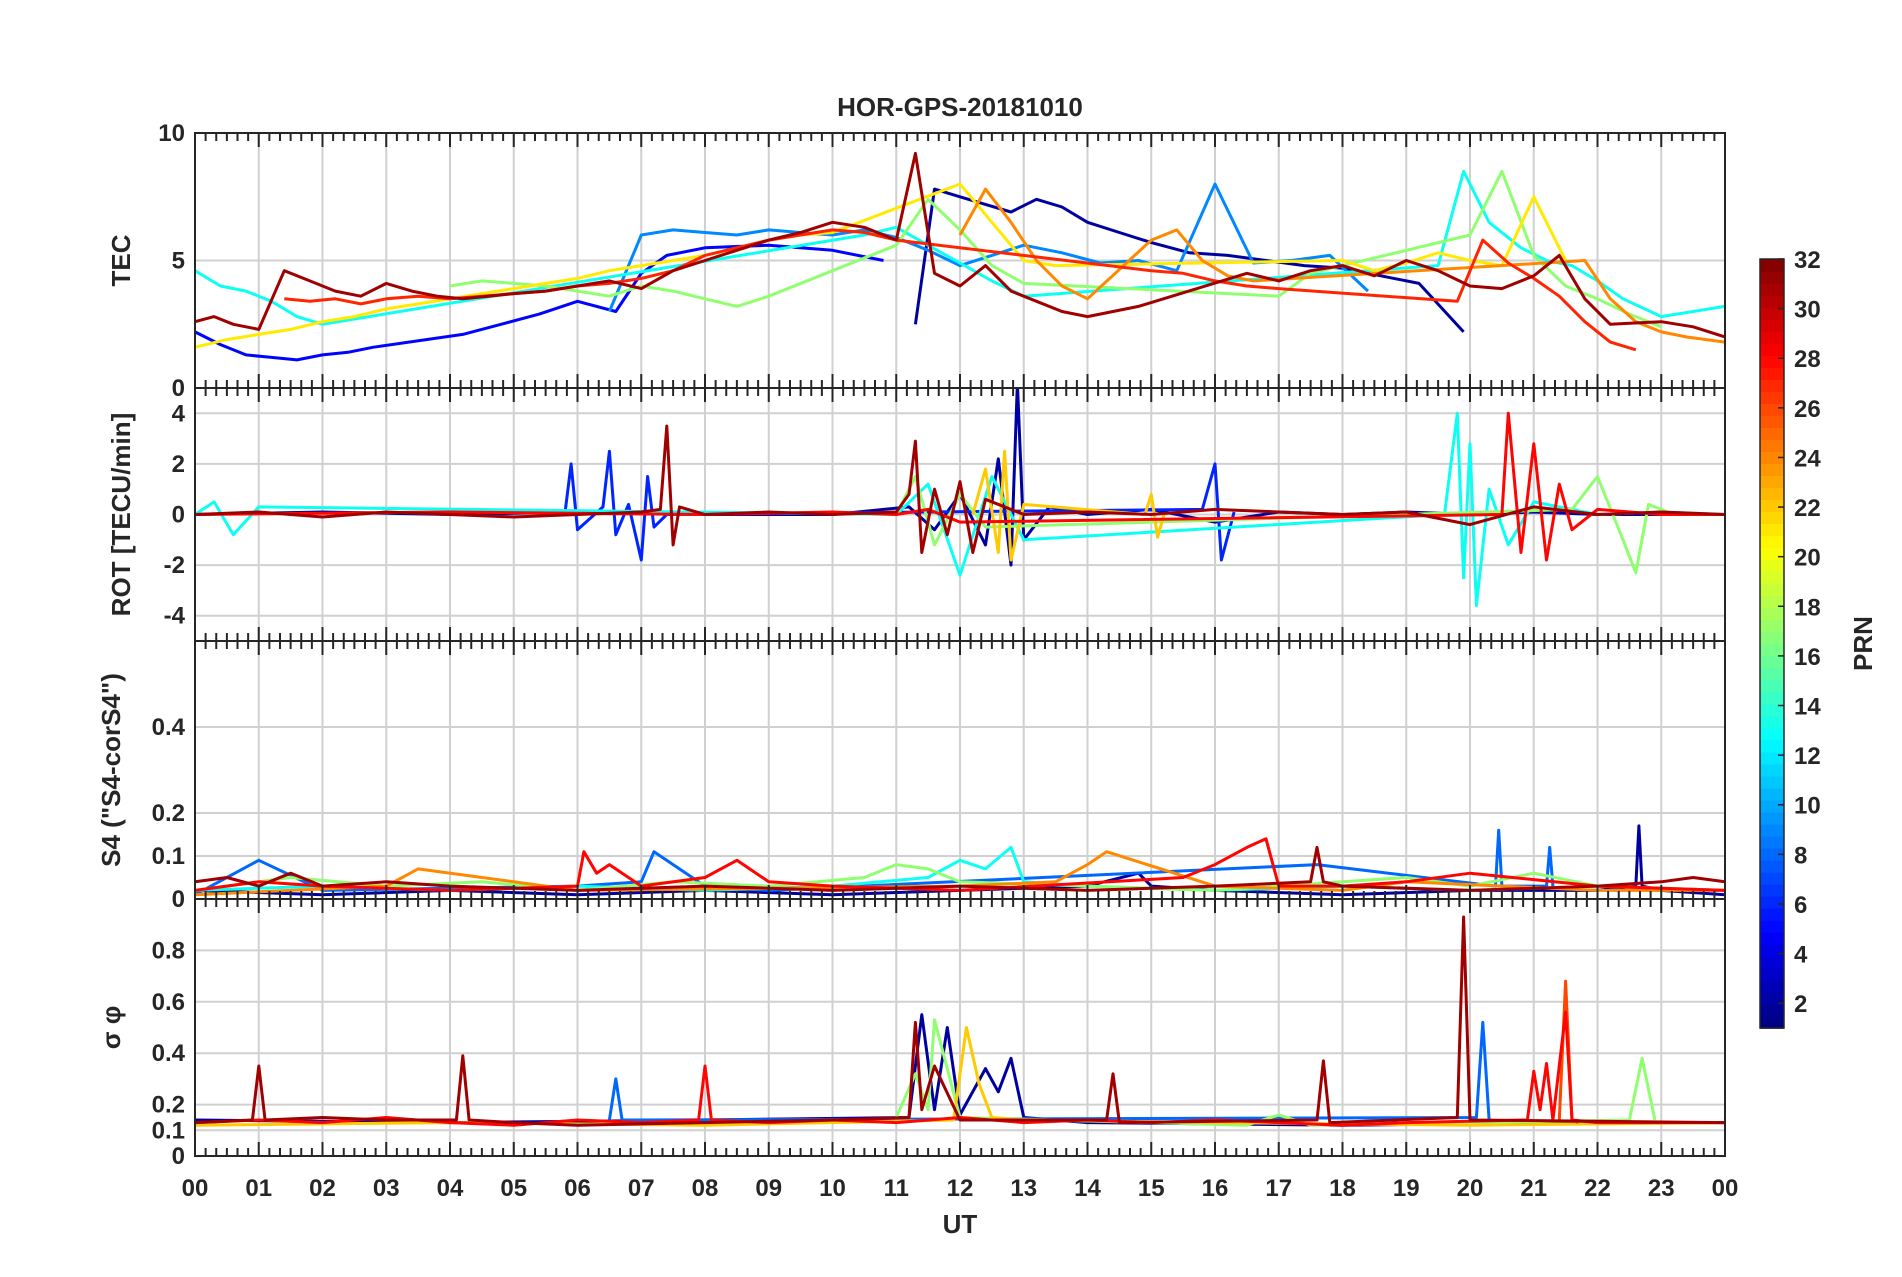 The width and height of the screenshot is (1902, 1277). What do you see at coordinates (1215, 1188) in the screenshot?
I see `x-tick-label: 16` at bounding box center [1215, 1188].